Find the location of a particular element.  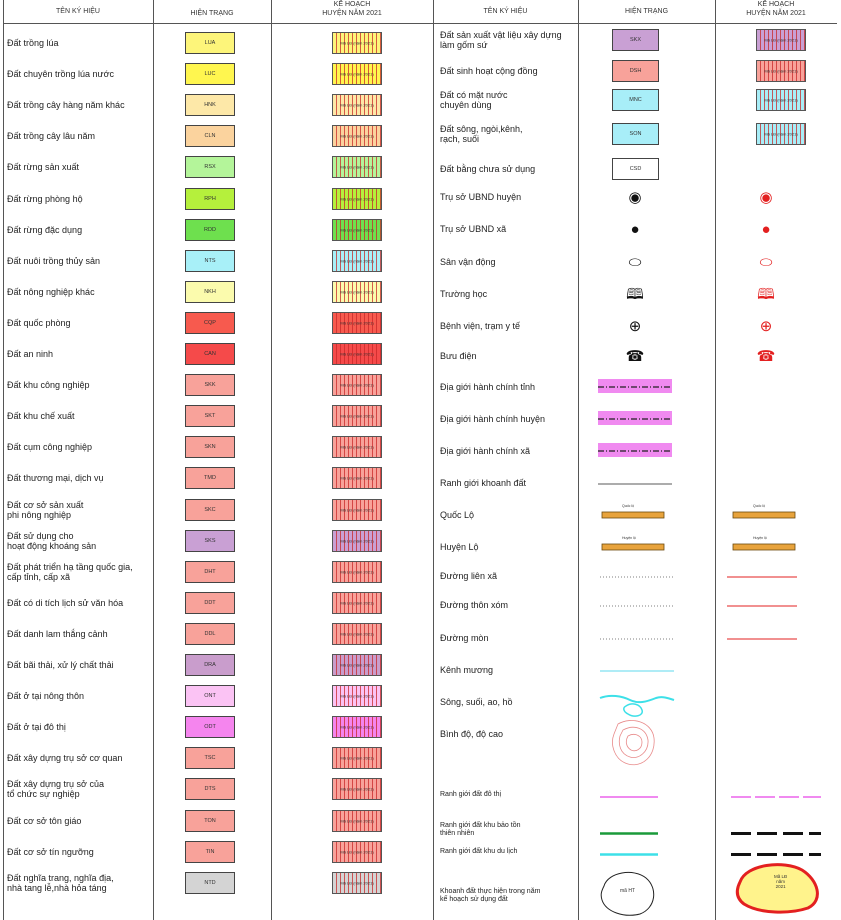

row-label: Đất chuyên trồng lúa nước is located at coordinates (60, 74).